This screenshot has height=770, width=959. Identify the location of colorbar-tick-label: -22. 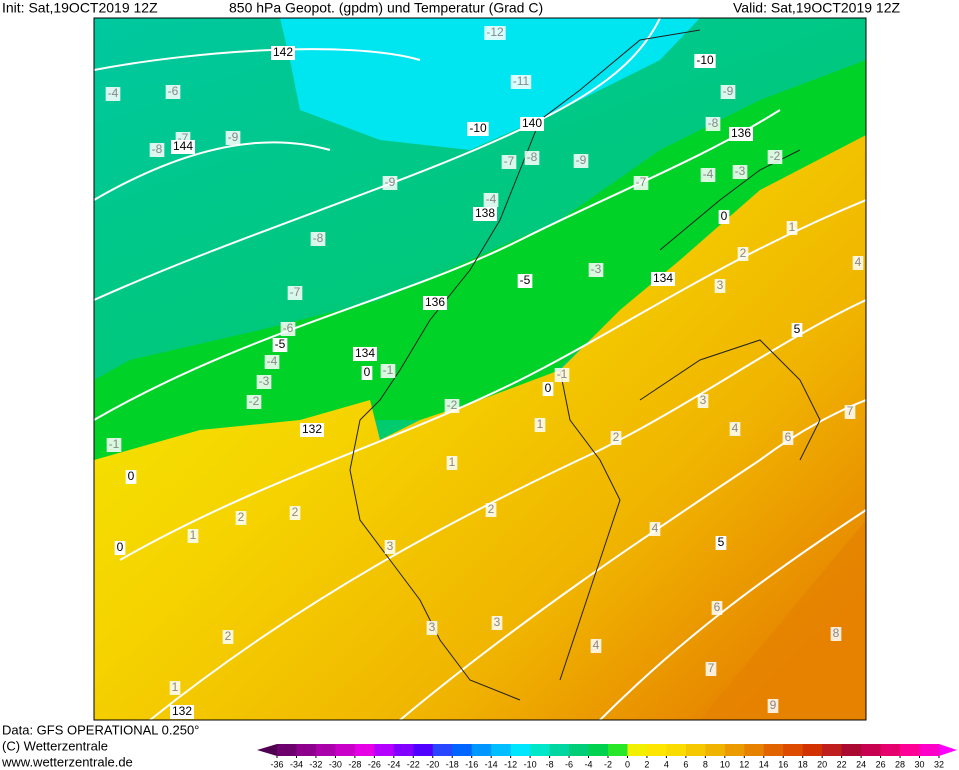
(413, 764).